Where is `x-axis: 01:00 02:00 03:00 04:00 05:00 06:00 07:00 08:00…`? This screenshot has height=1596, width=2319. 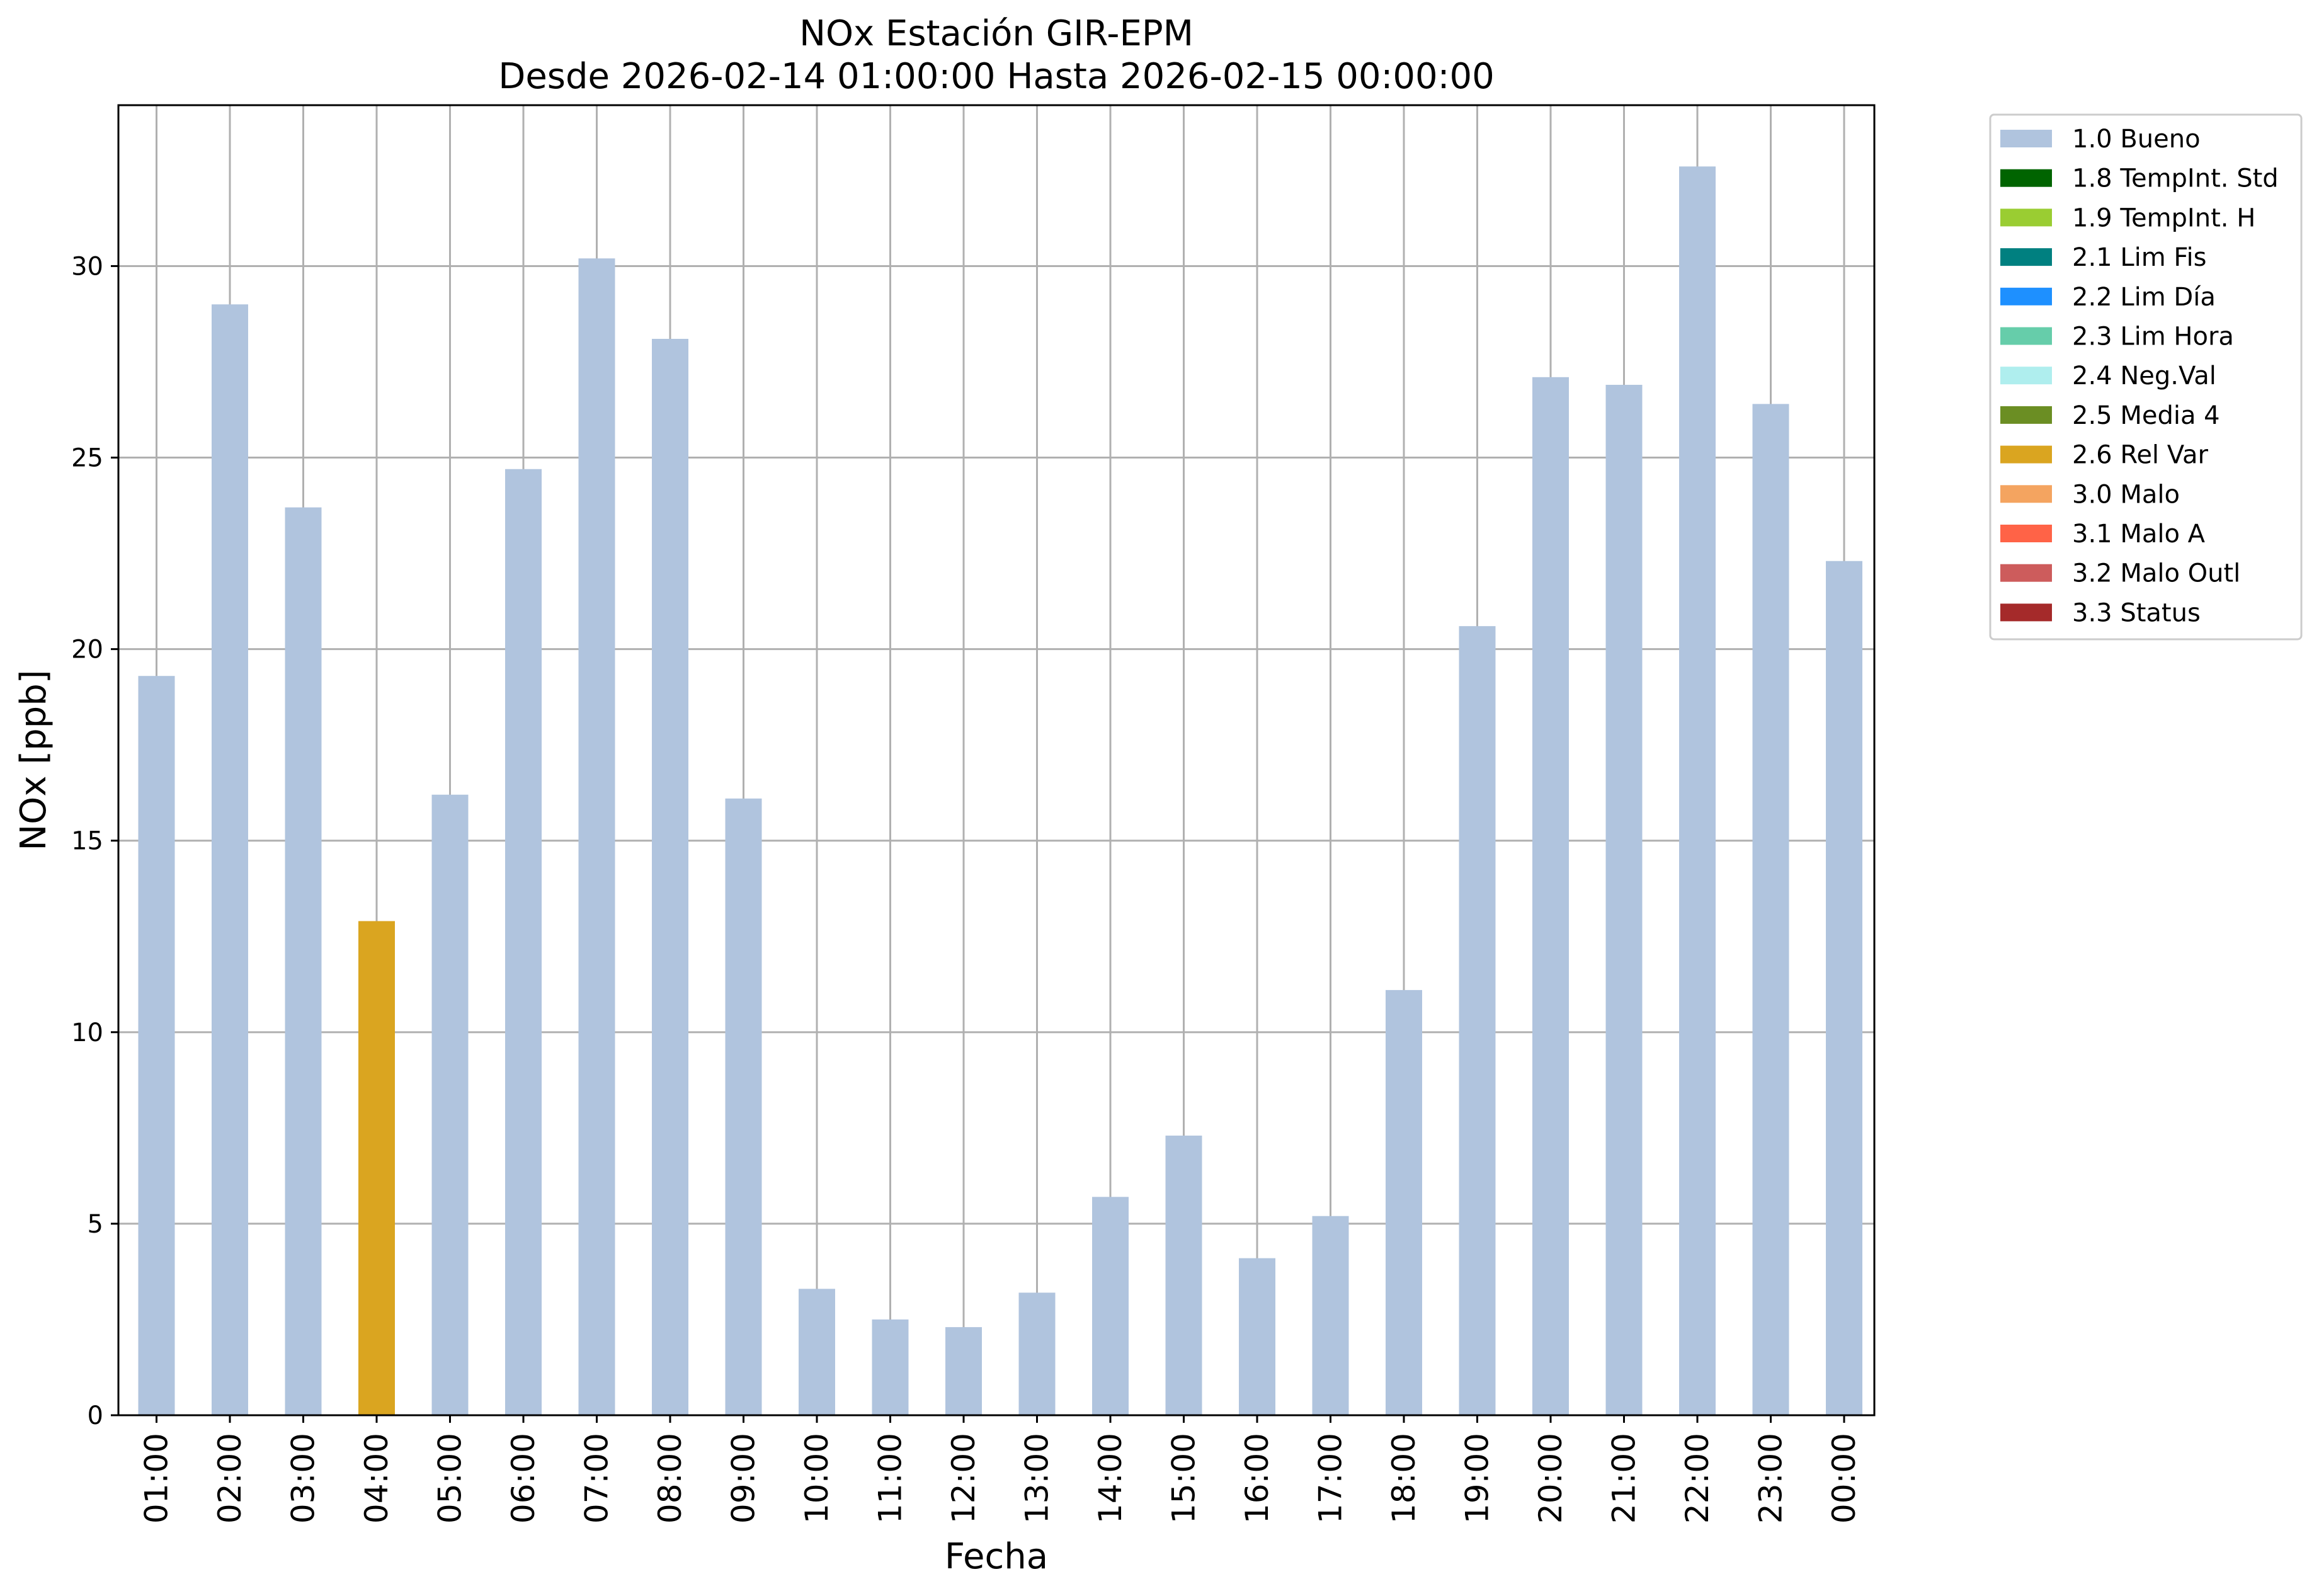
x-axis: 01:00 02:00 03:00 04:00 05:00 06:00 07:00 08:00… is located at coordinates (1000, 1469).